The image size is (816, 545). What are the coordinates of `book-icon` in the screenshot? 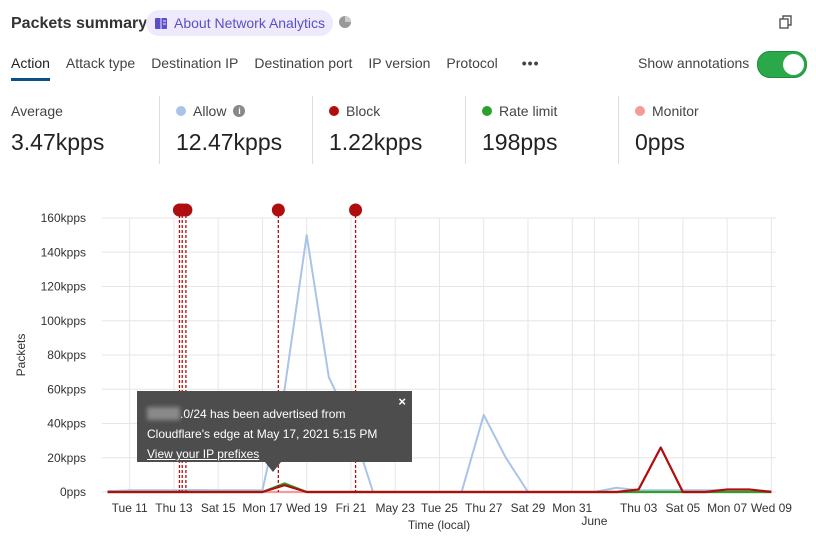 It's located at (161, 23).